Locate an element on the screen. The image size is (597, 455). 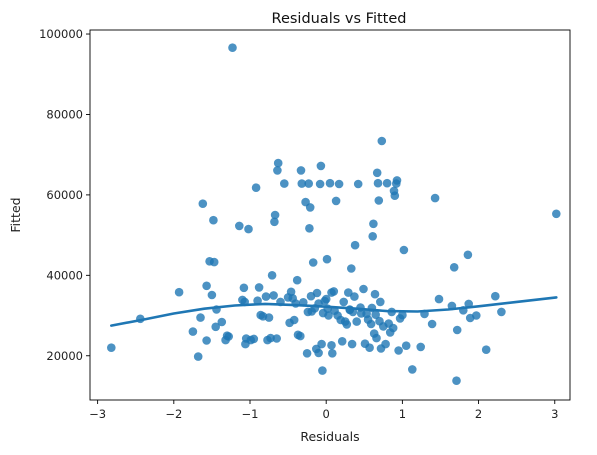
x-axis-ticks: −3 −2 −1 0 1 2 3 is located at coordinates (323, 410).